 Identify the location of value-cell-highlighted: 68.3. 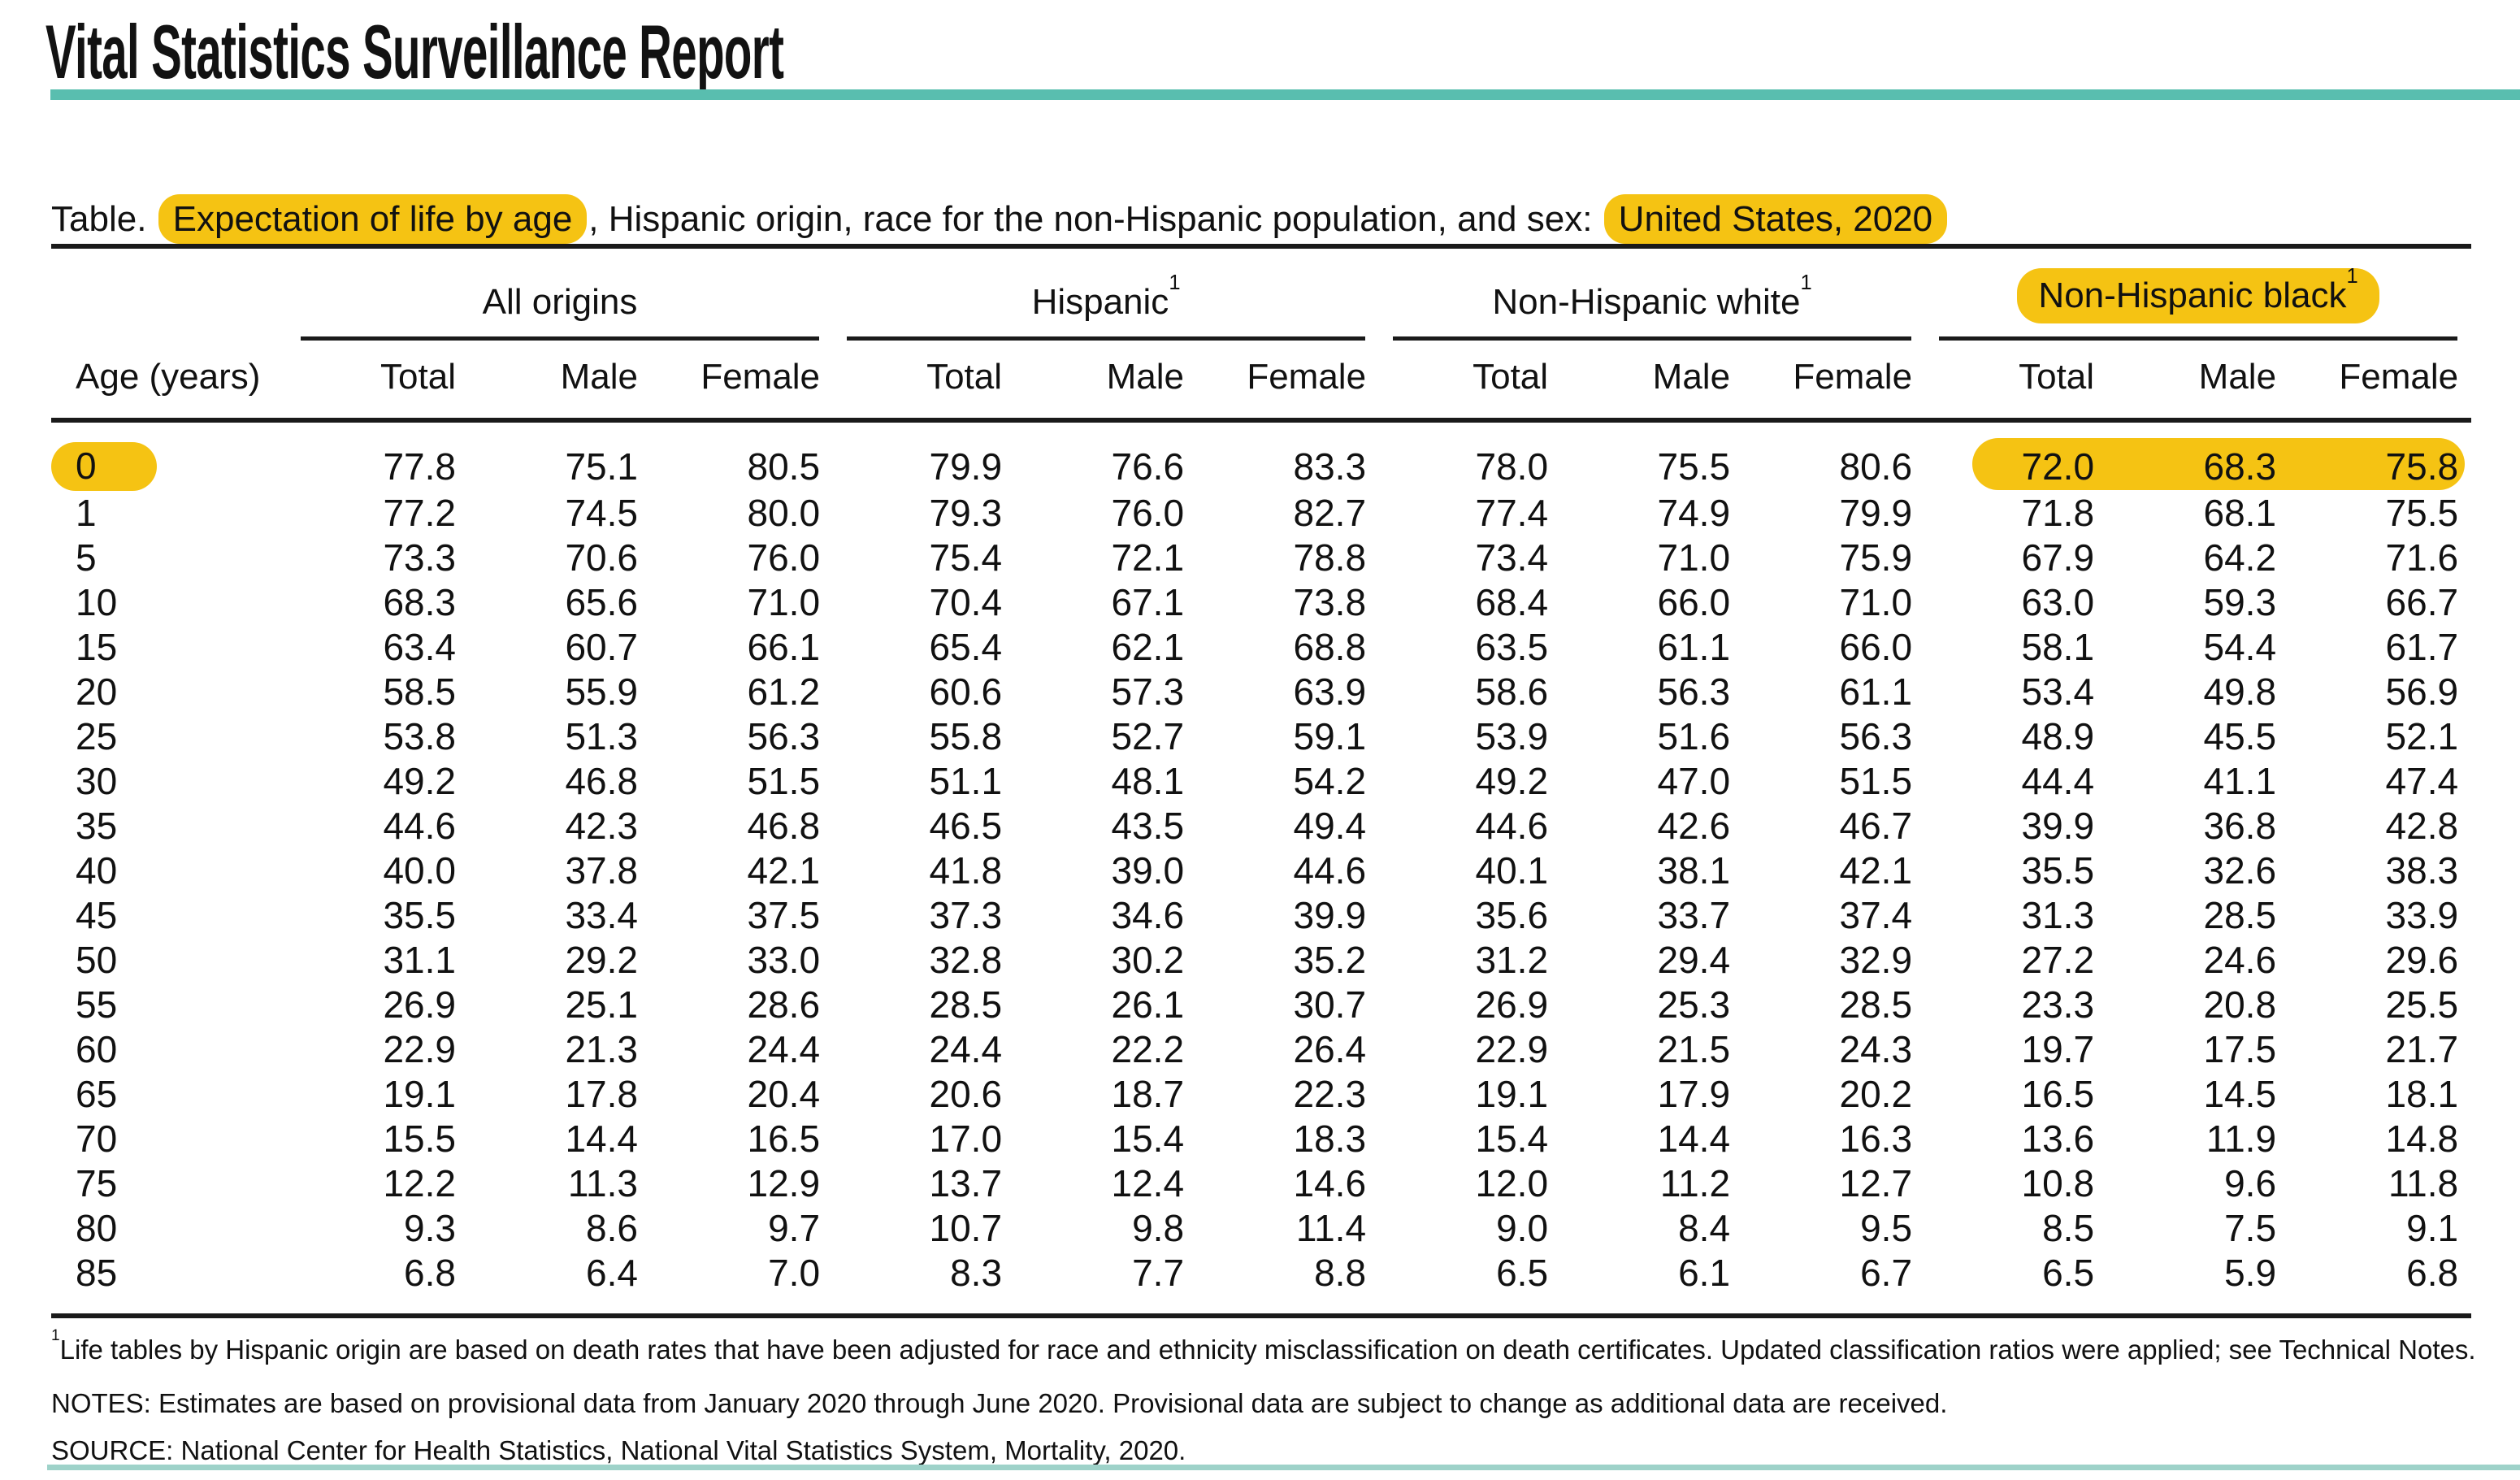
(2240, 466).